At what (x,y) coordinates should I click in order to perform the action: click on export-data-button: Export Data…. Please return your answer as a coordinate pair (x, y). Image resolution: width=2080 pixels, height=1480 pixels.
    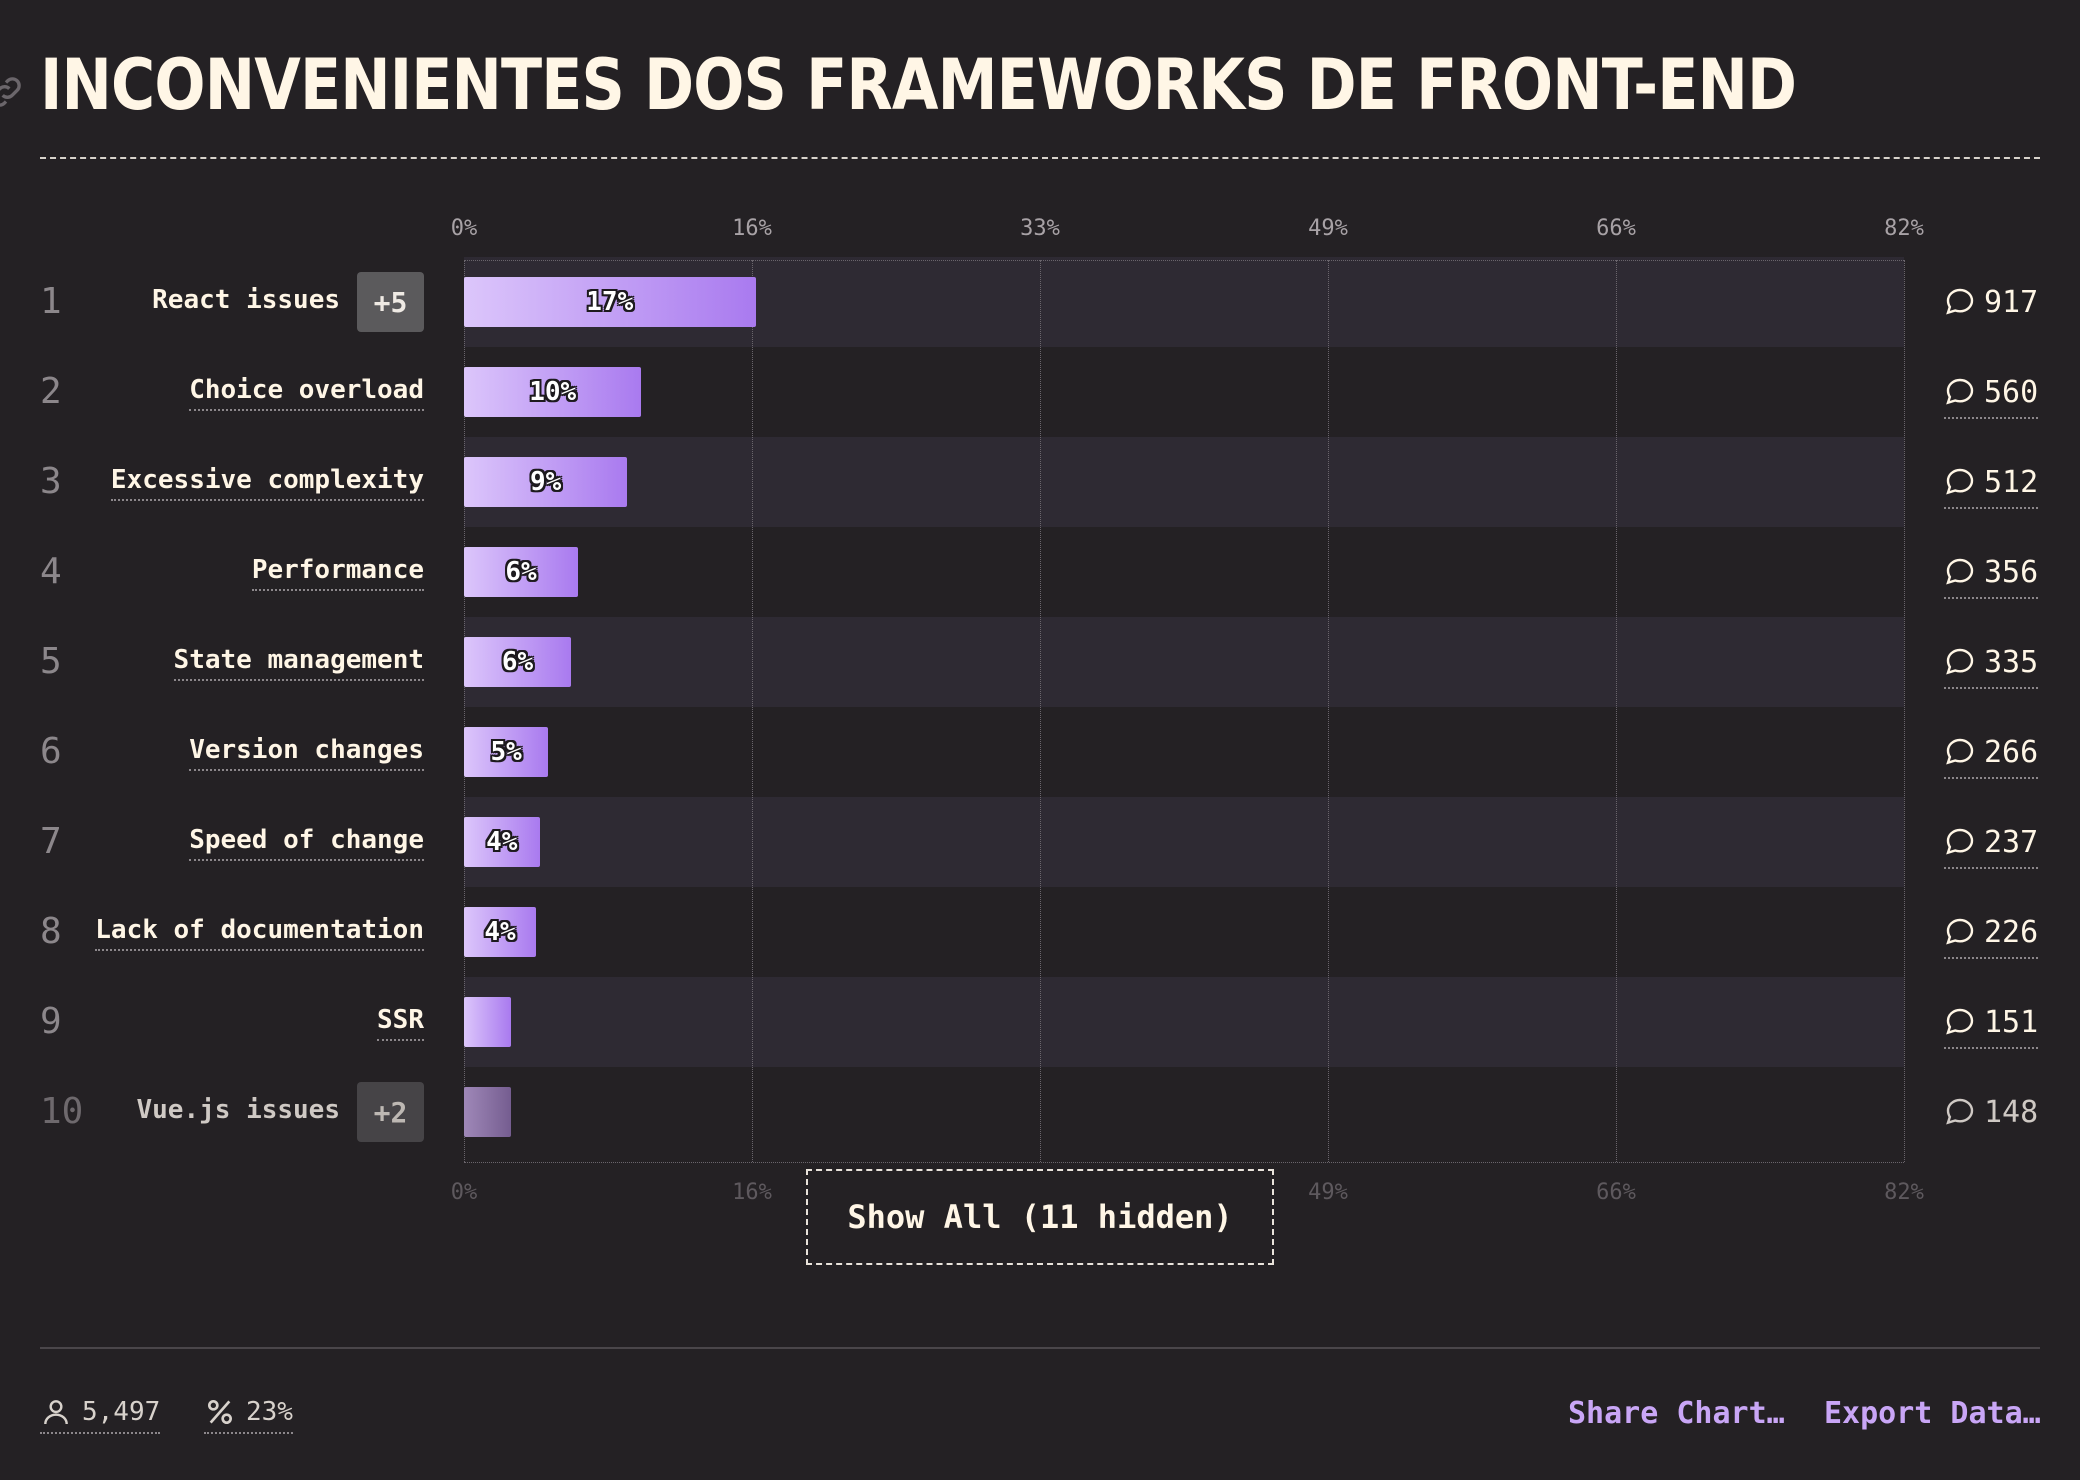
    Looking at the image, I should click on (1932, 1414).